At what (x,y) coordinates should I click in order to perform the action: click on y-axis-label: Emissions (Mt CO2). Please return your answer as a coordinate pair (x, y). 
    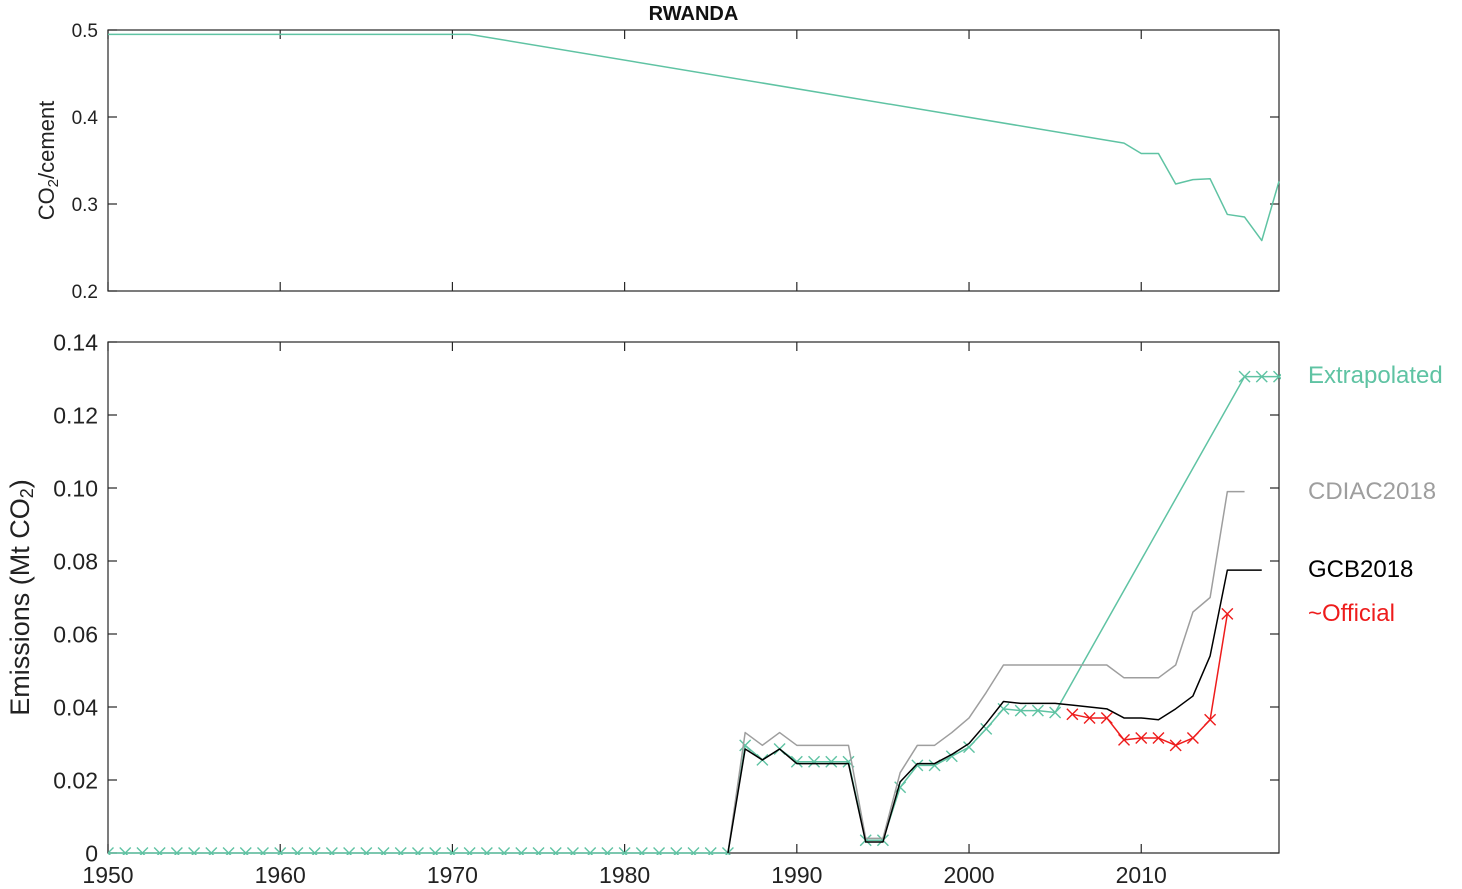
    Looking at the image, I should click on (21, 597).